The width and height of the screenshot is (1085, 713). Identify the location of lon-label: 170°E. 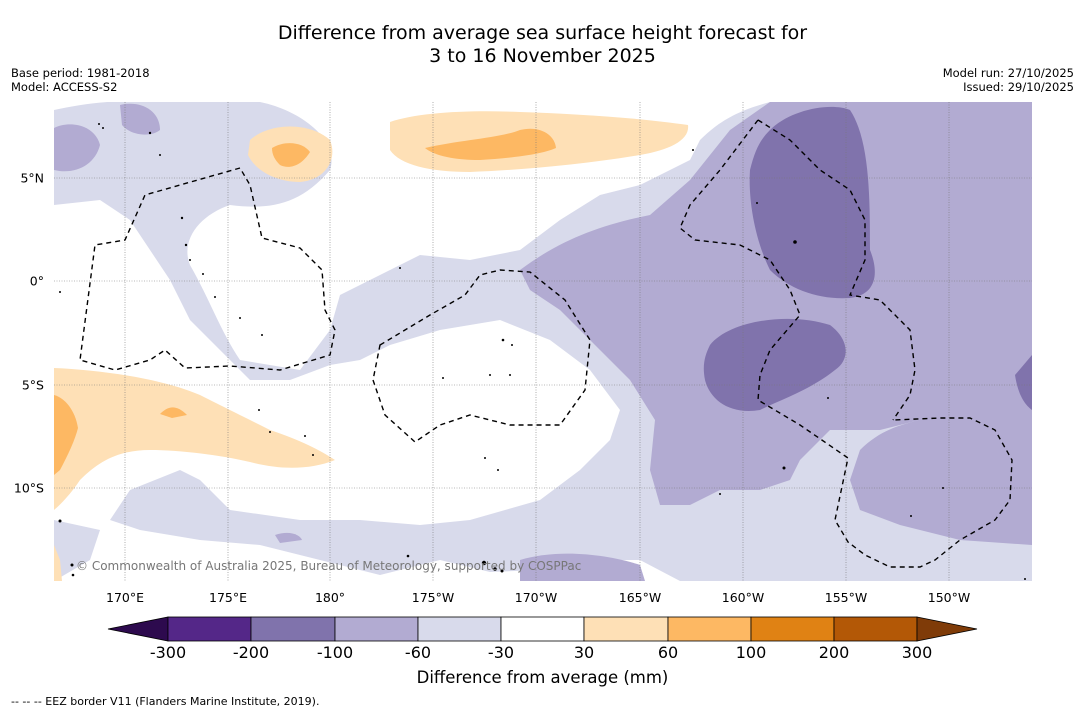
(125, 597).